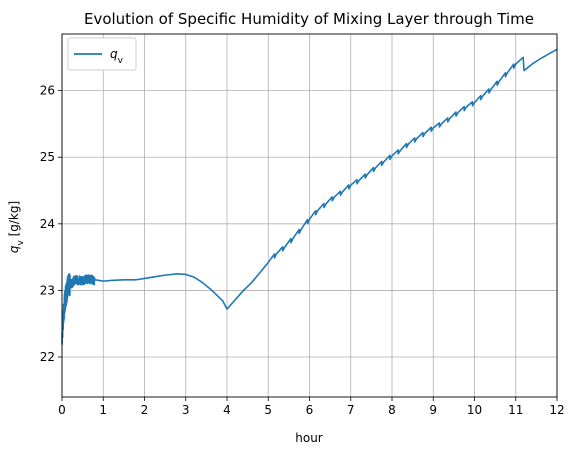 Image resolution: width=575 pixels, height=455 pixels. What do you see at coordinates (227, 410) in the screenshot?
I see `x-tick-label: 4` at bounding box center [227, 410].